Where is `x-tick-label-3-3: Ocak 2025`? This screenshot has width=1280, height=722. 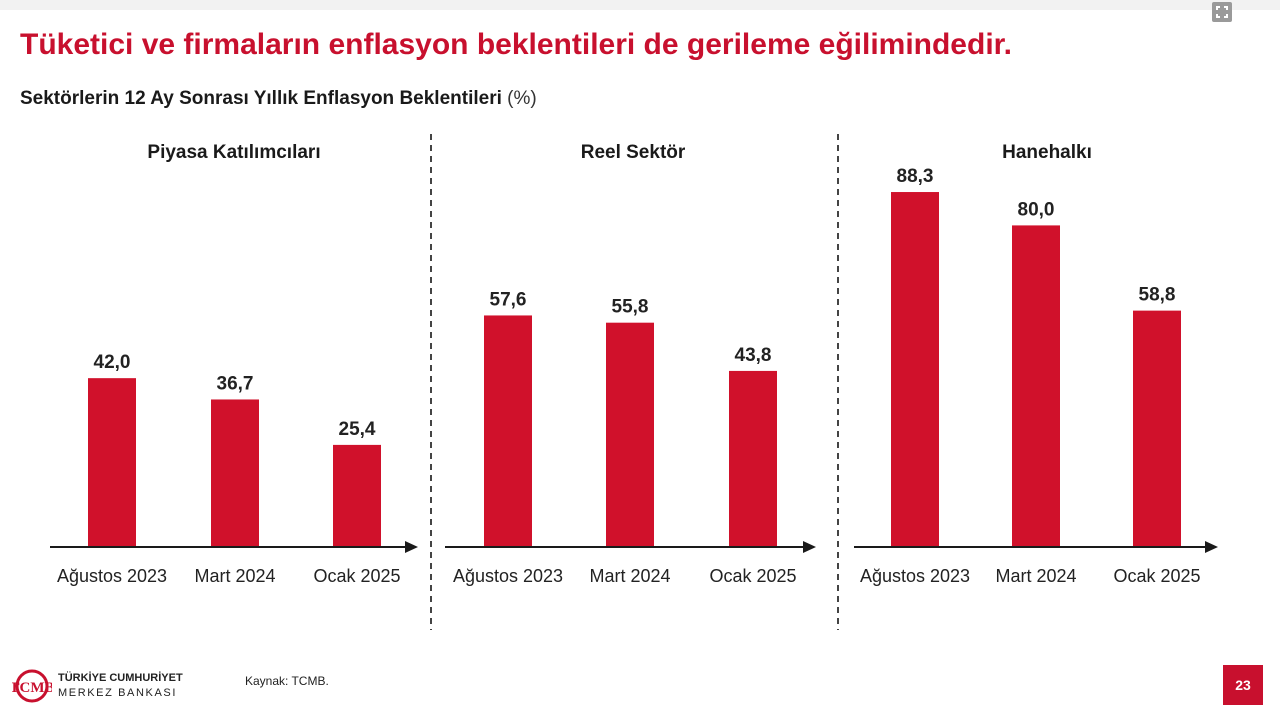
x-tick-label-3-3: Ocak 2025 is located at coordinates (1156, 576).